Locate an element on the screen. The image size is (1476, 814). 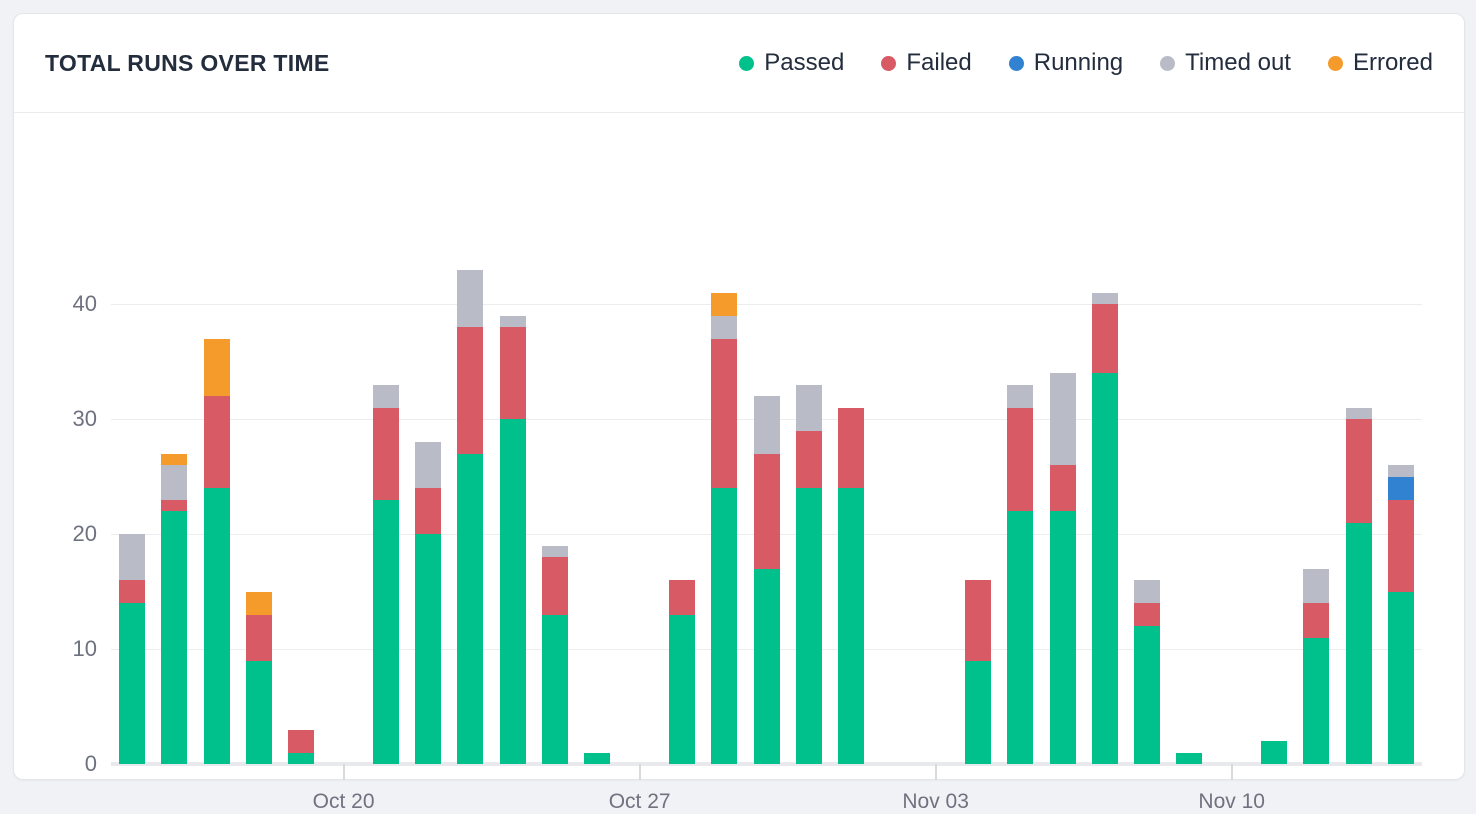
legend-item-failed: Failed is located at coordinates (926, 63).